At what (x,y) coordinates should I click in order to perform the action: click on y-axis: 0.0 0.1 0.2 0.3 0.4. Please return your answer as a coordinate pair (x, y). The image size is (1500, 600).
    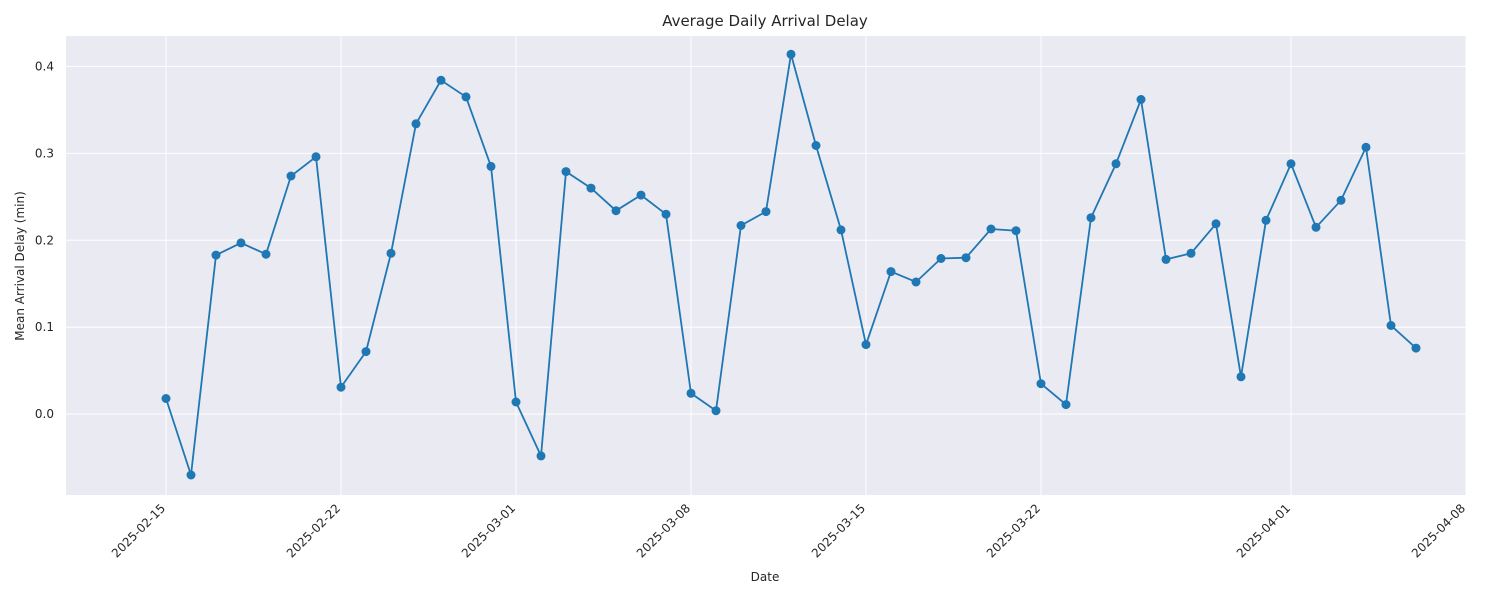
    Looking at the image, I should click on (44, 240).